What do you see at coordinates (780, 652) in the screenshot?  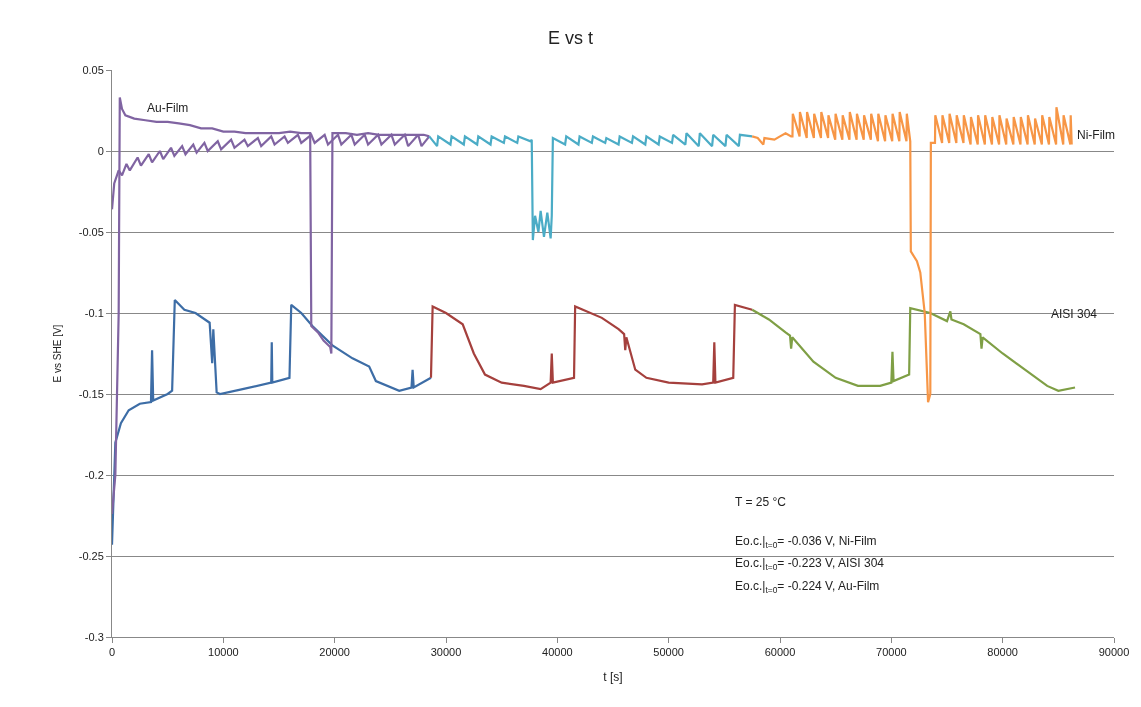 I see `x-tick-label: 60000` at bounding box center [780, 652].